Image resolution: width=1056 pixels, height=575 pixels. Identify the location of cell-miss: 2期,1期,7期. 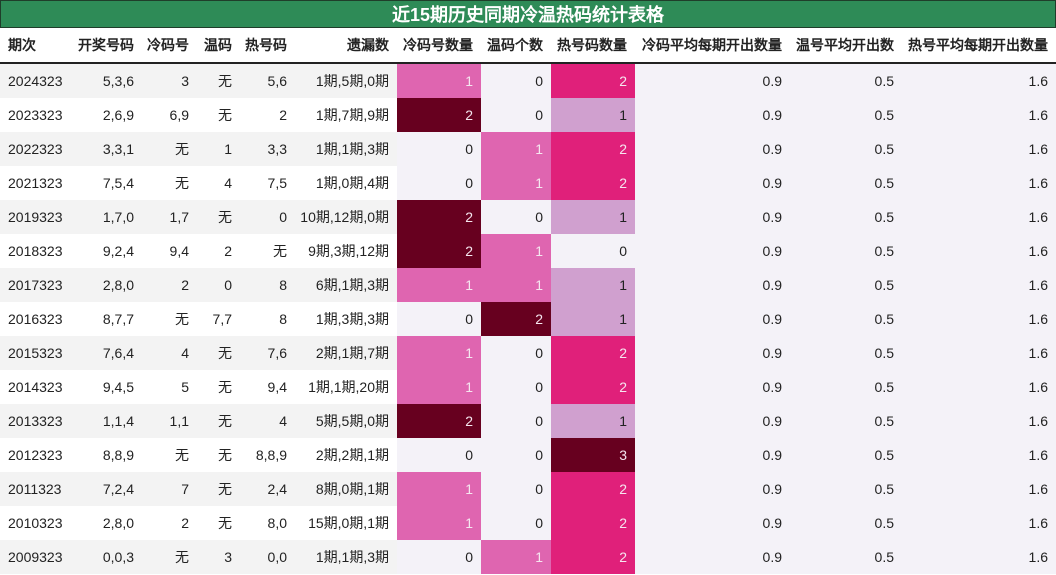
(346, 353).